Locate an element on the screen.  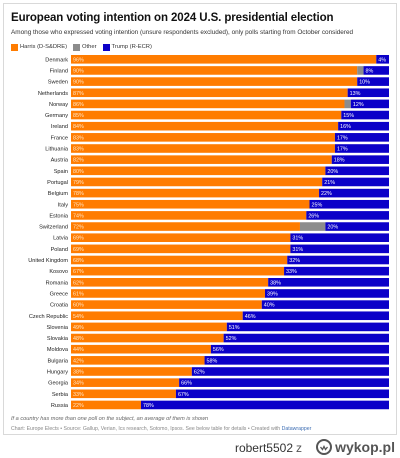
bar-harris-finland is located at coordinates (214, 70).